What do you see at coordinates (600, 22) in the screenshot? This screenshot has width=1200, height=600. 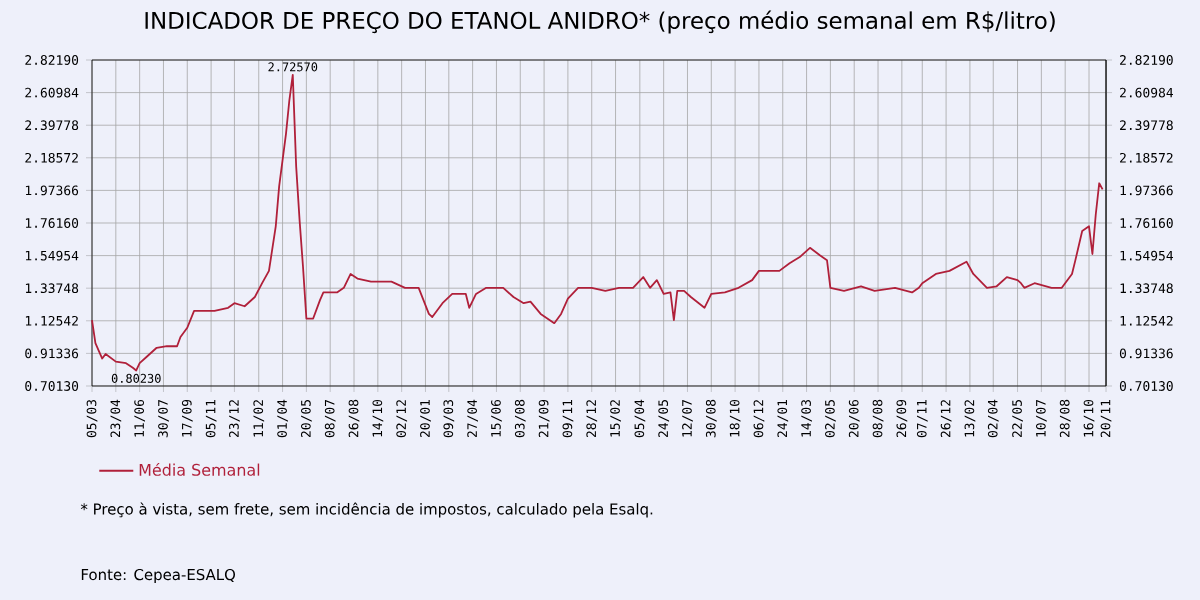 I see `chart-title: INDICADOR DE PREÇO DO ETANOL ANIDRO* (preço médio semanal em R$/litro)` at bounding box center [600, 22].